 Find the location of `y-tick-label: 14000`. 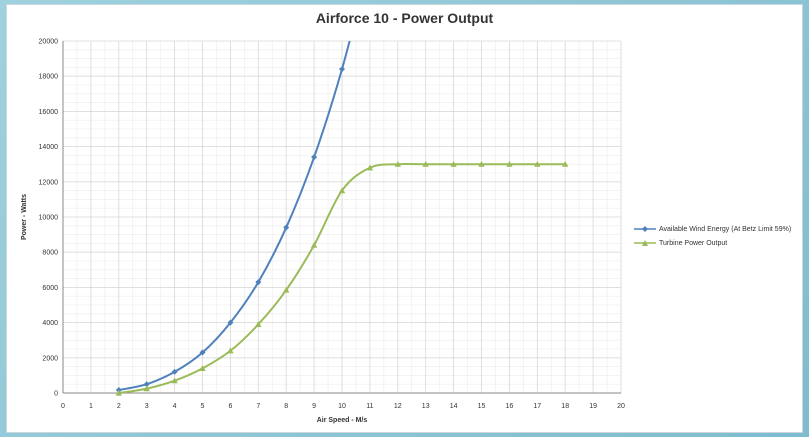

y-tick-label: 14000 is located at coordinates (49, 147).